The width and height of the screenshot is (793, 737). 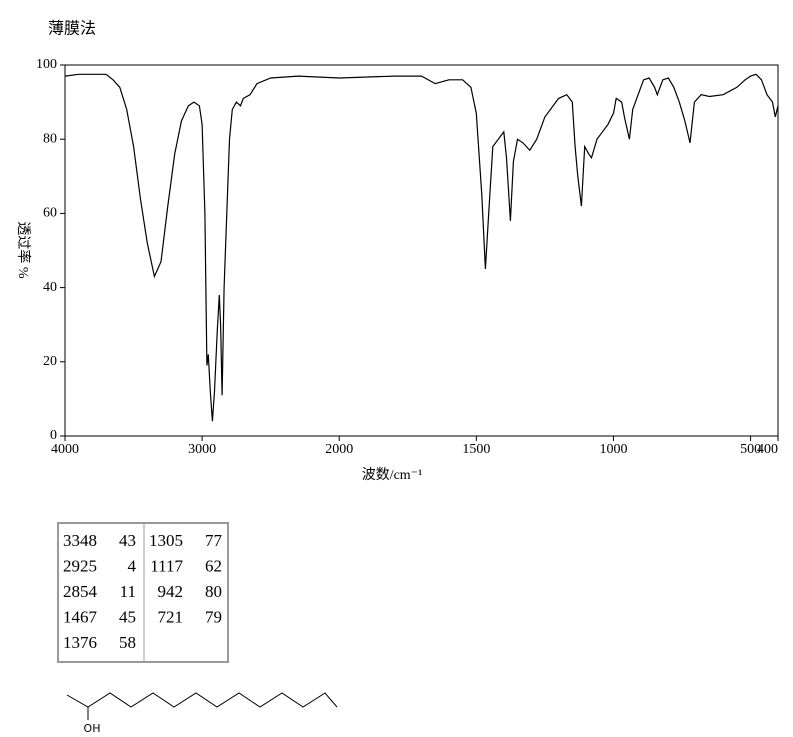 I want to click on table-cell: 79, so click(x=213, y=616).